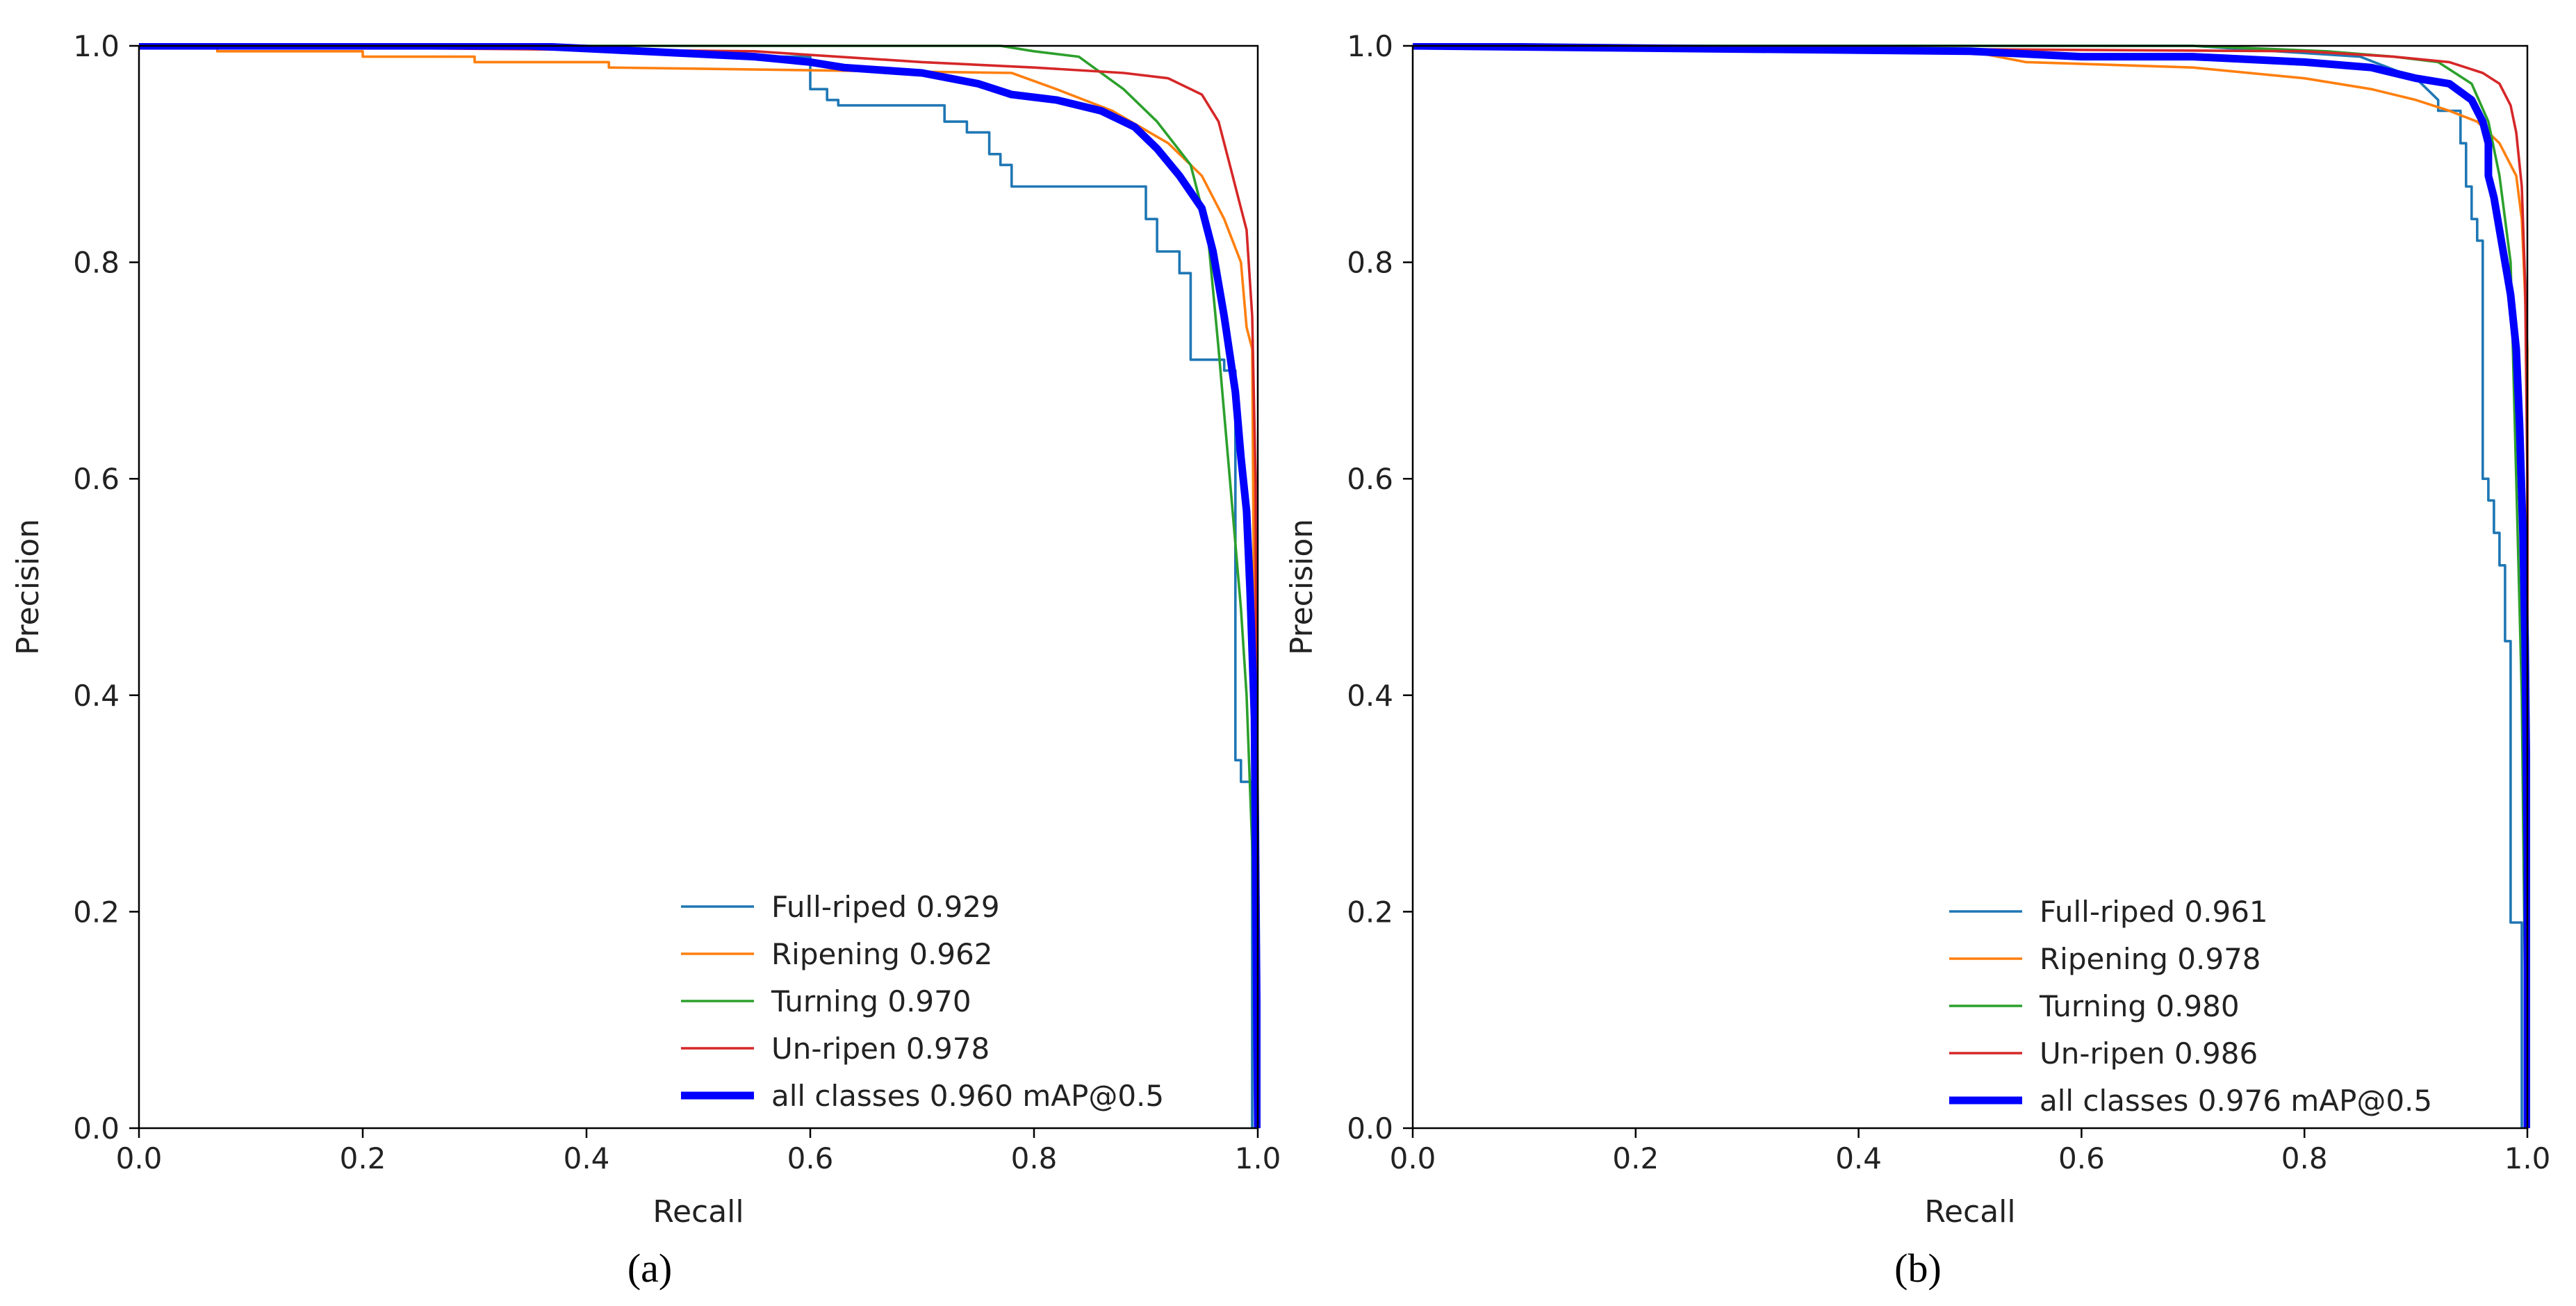 Image resolution: width=2576 pixels, height=1306 pixels. Describe the element at coordinates (1918, 1269) in the screenshot. I see `panel-label: (b)` at that location.